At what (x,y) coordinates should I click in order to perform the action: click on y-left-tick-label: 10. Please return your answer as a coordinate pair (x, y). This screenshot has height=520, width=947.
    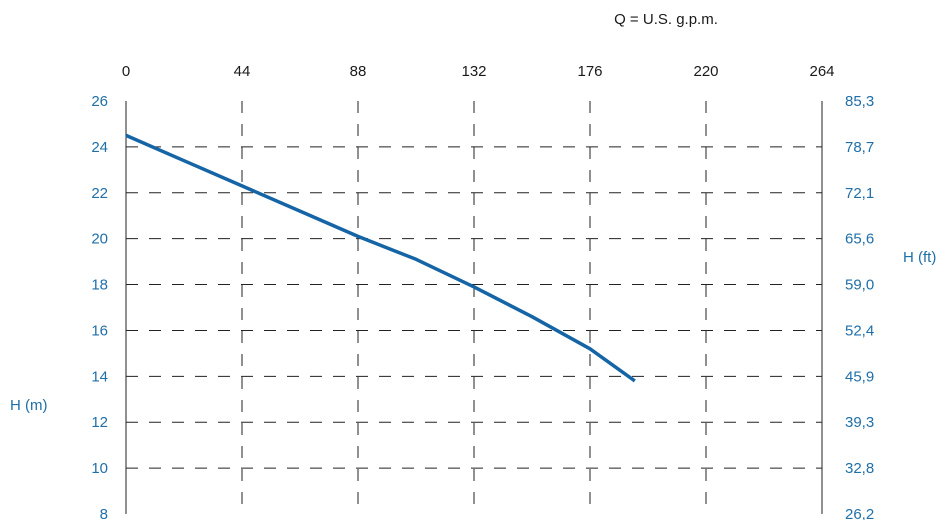
    Looking at the image, I should click on (99, 468).